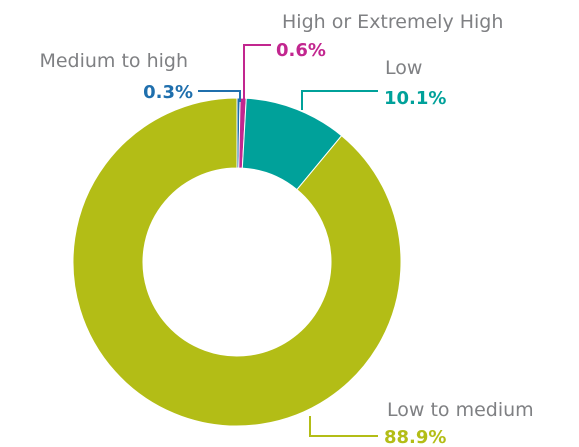  Describe the element at coordinates (339, 100) in the screenshot. I see `leader-line-low` at that location.